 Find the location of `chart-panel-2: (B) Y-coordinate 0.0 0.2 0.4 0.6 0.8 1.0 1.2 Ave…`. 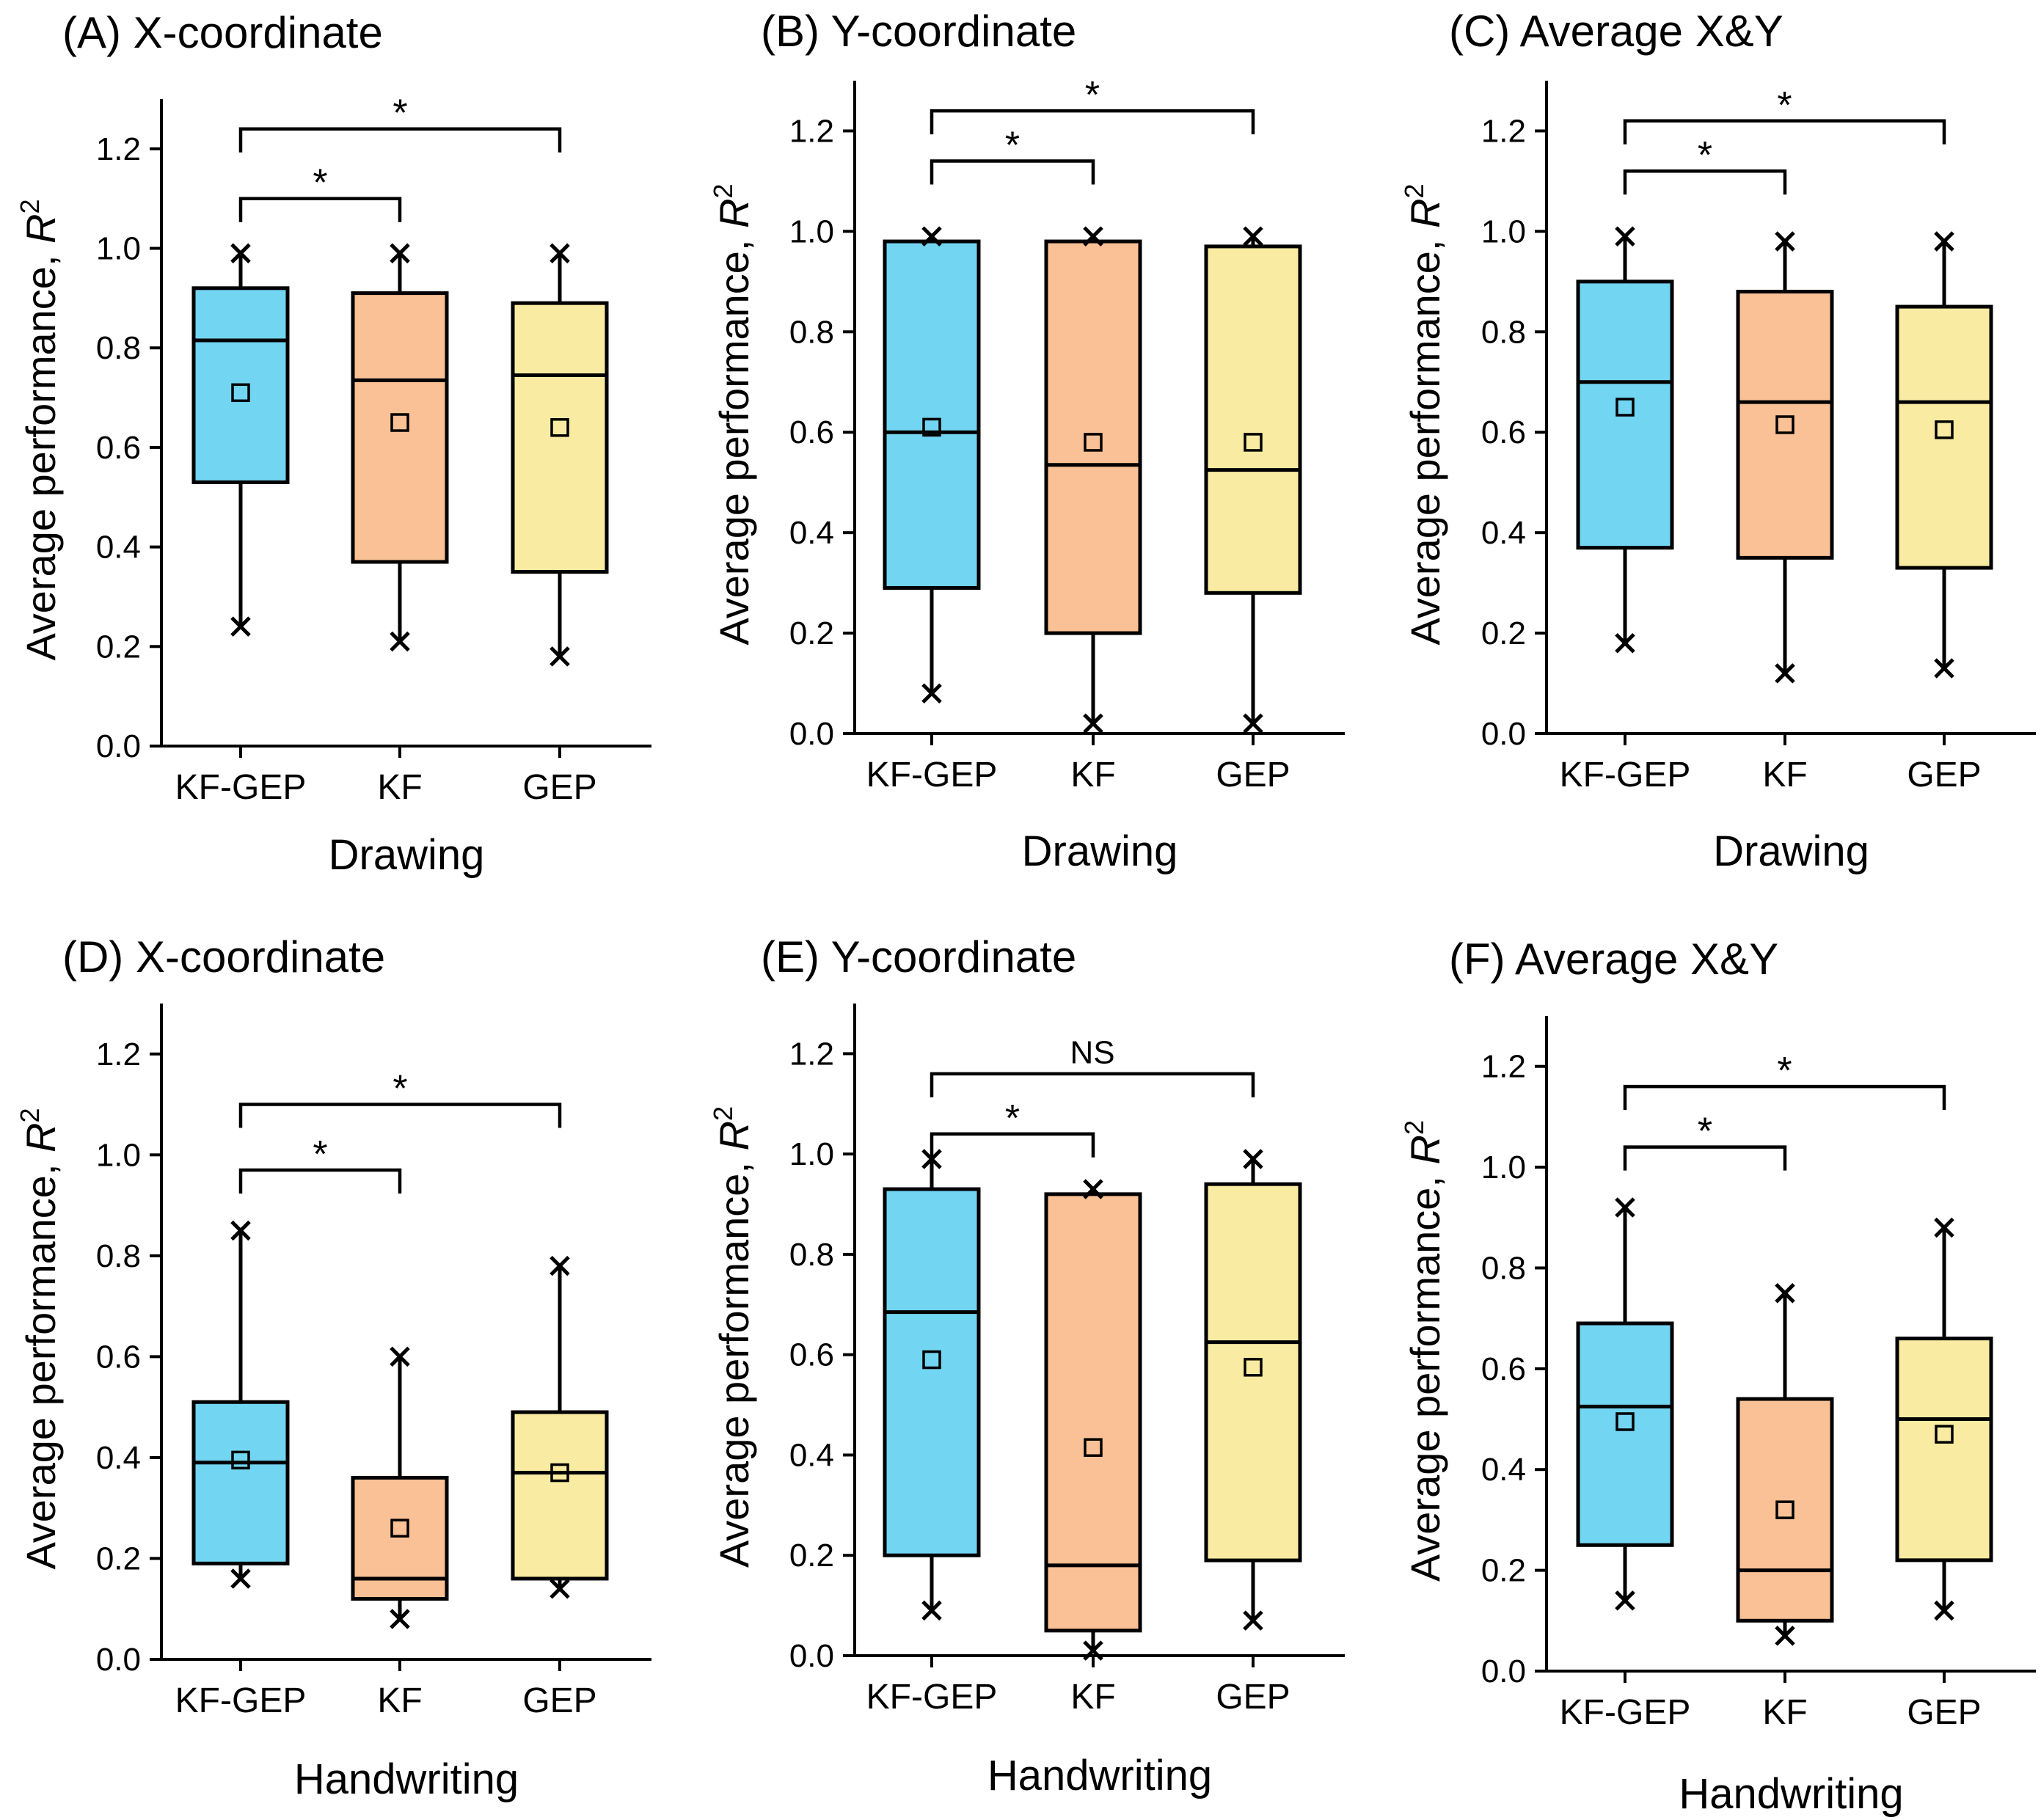

chart-panel-2: (B) Y-coordinate 0.0 0.2 0.4 0.6 0.8 1.0 1.2 Ave… is located at coordinates (1026, 441).